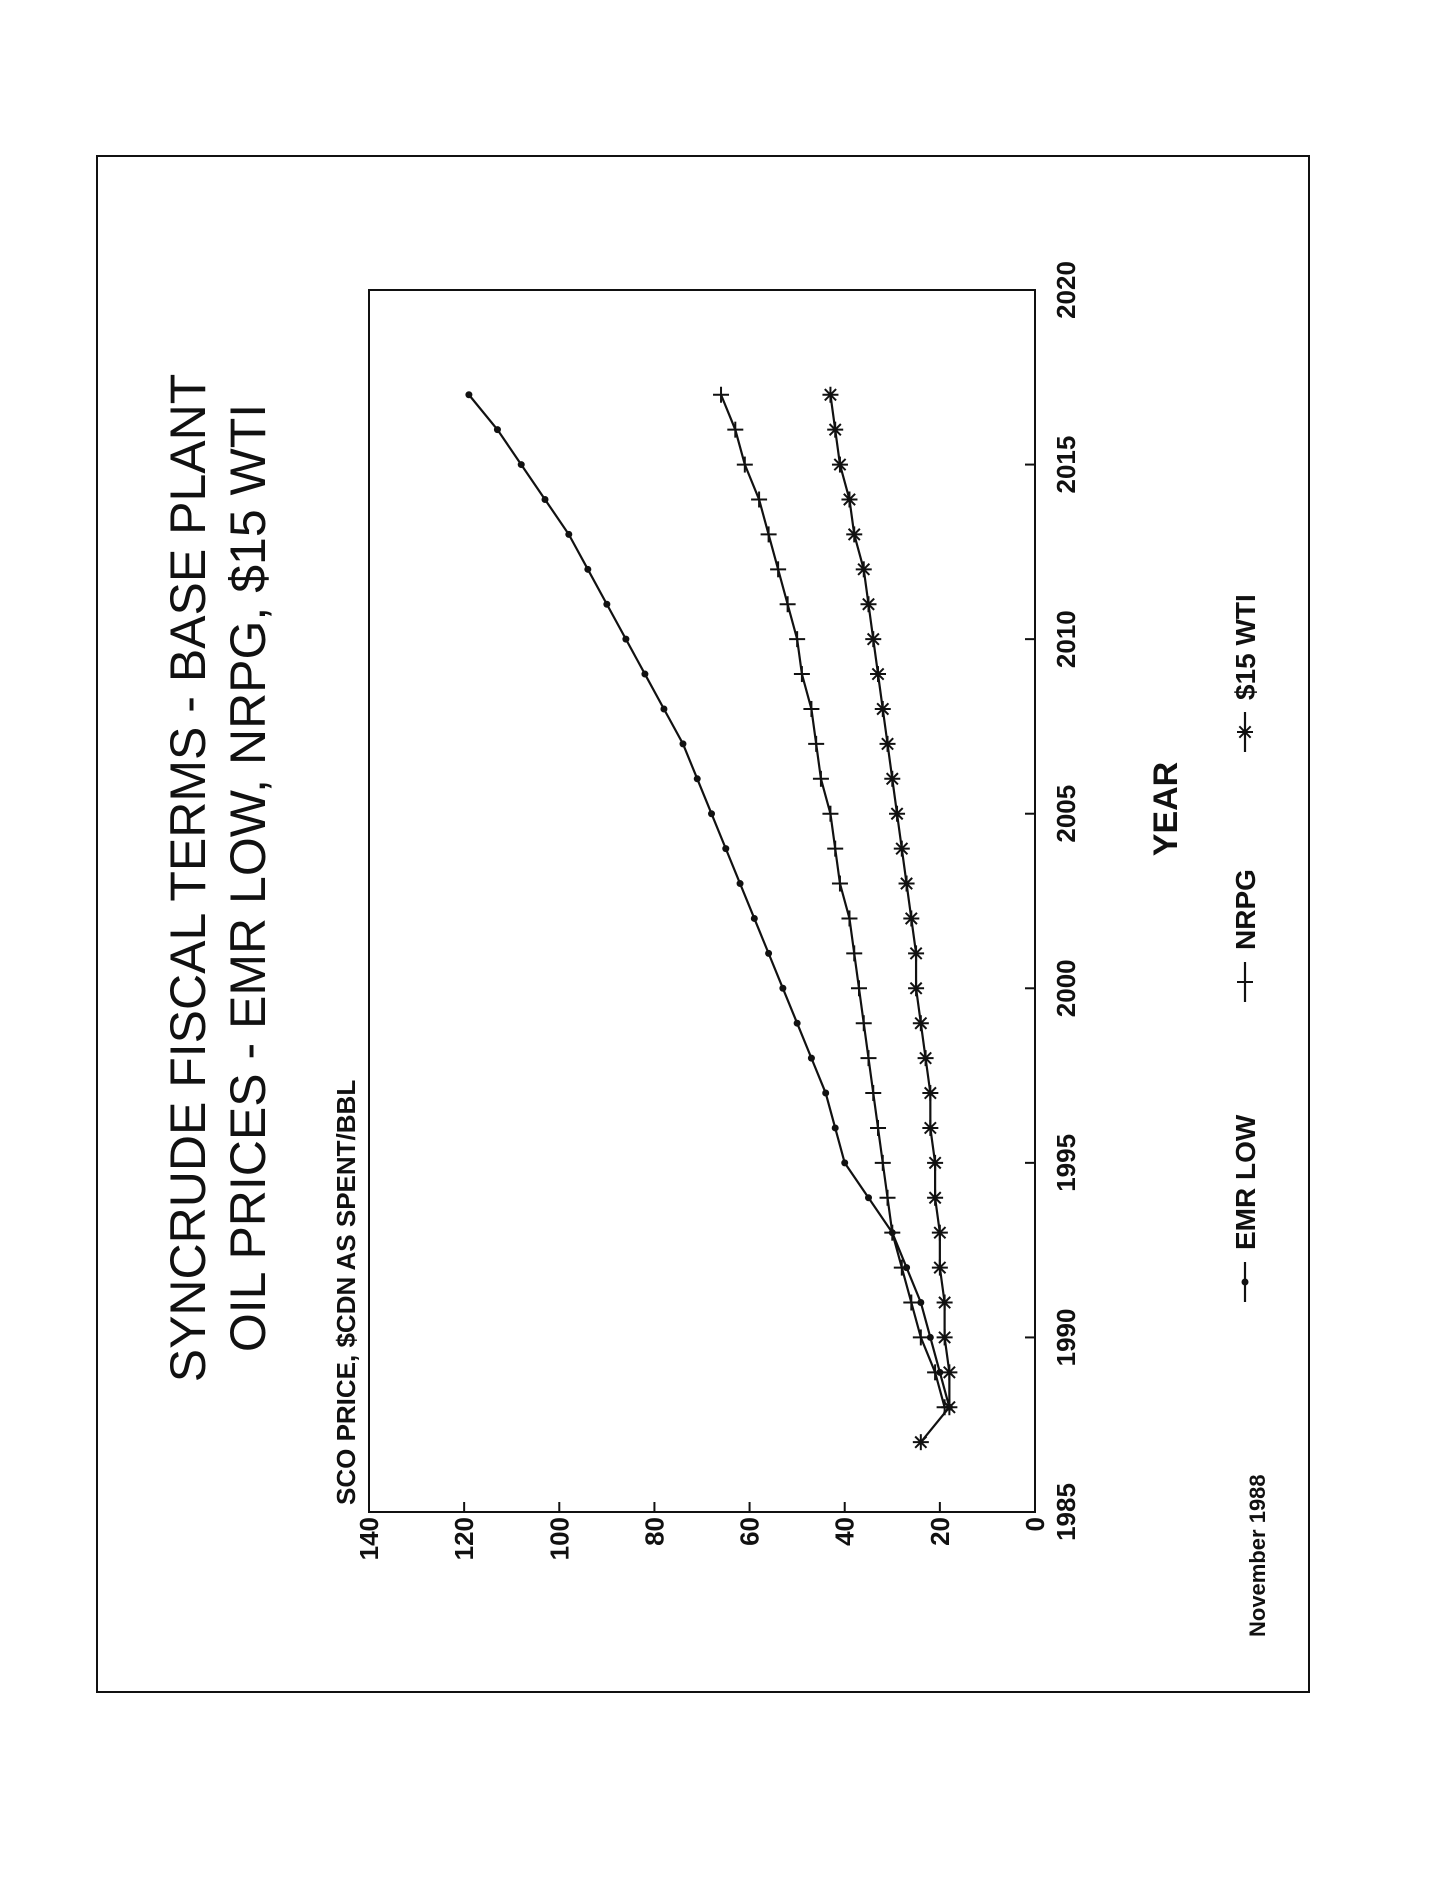 This screenshot has width=1456, height=1897. I want to click on point-emr-low-2013, so click(569, 534).